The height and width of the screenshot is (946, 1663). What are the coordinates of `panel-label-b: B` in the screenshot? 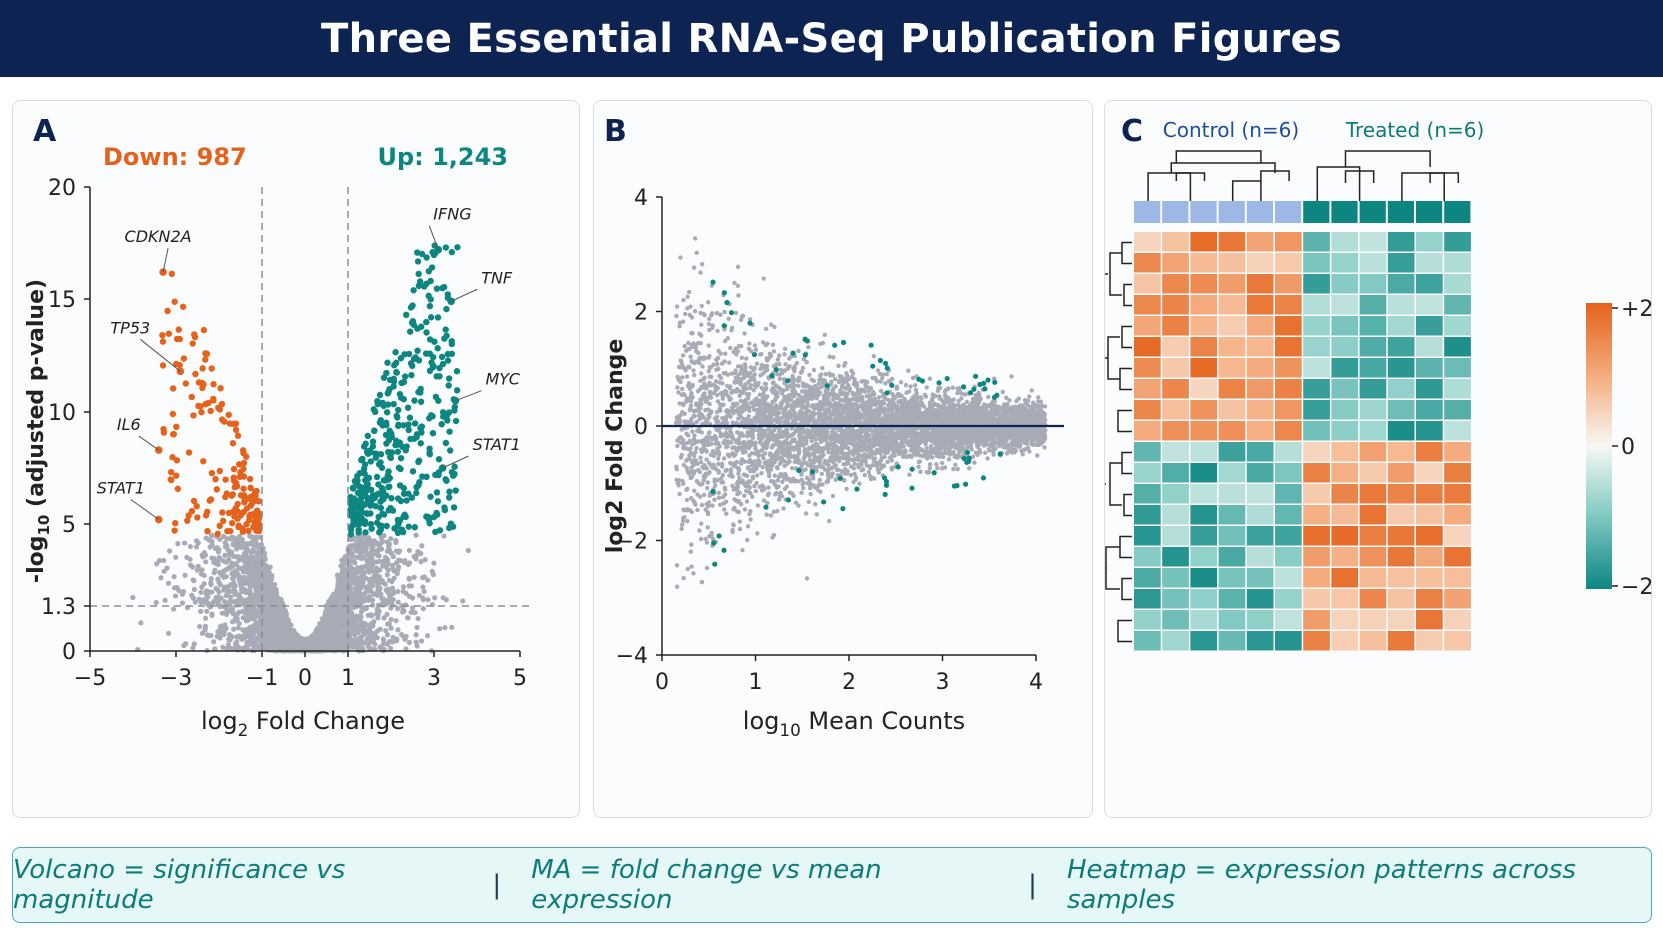 It's located at (615, 131).